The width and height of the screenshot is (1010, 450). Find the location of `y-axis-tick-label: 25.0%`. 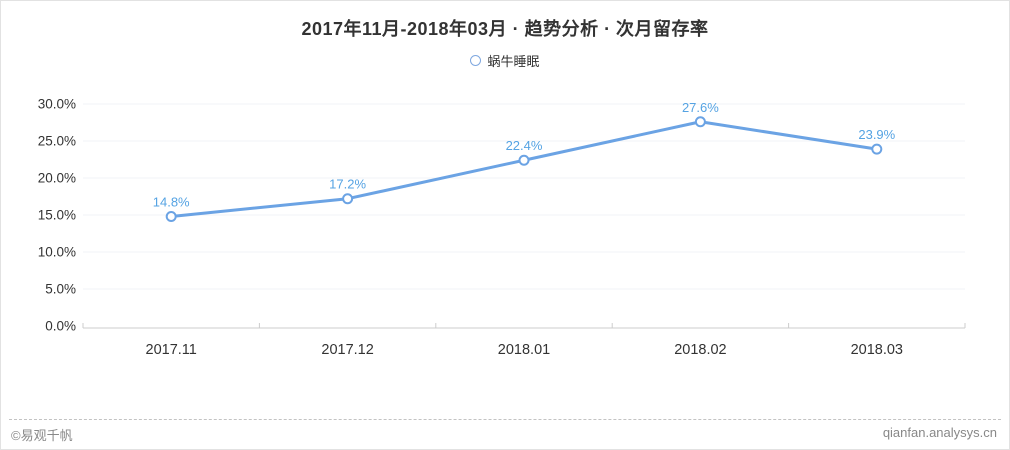

y-axis-tick-label: 25.0% is located at coordinates (57, 141).